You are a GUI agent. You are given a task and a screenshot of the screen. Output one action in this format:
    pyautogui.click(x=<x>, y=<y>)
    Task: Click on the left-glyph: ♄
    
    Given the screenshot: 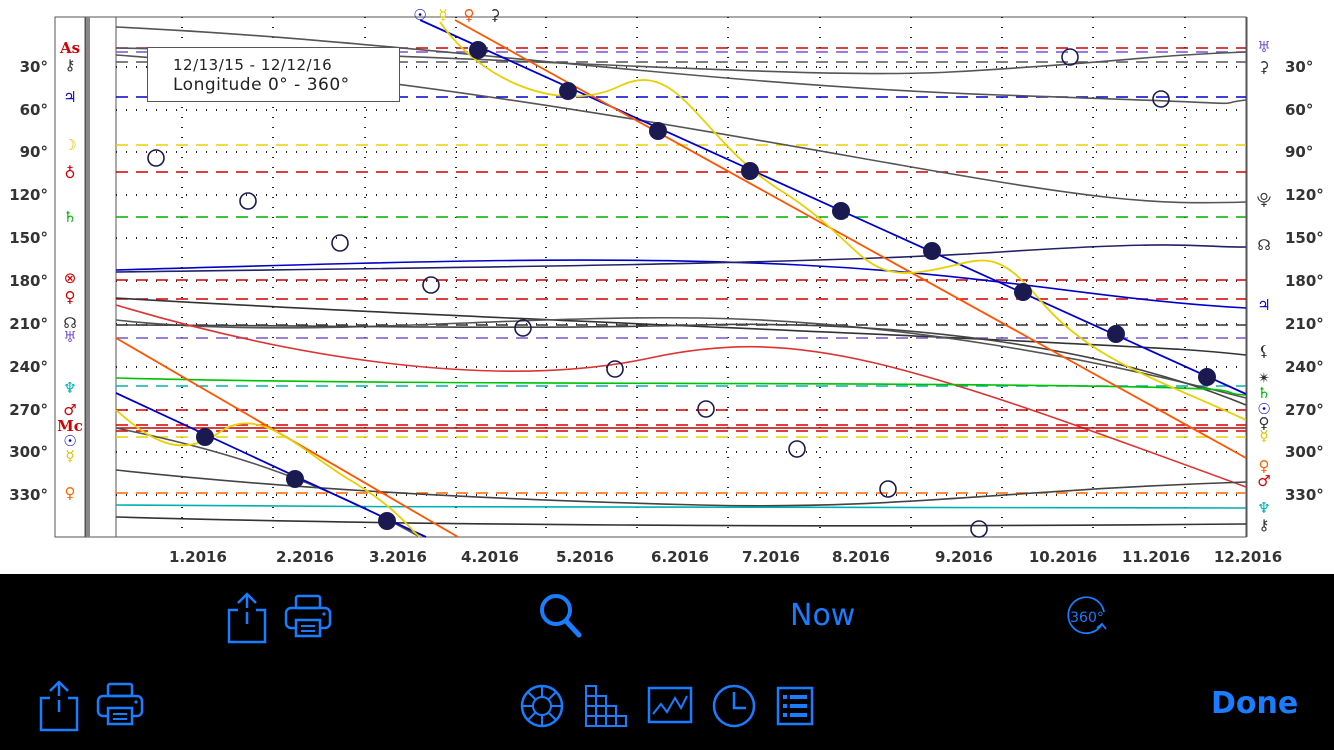 What is the action you would take?
    pyautogui.click(x=69, y=217)
    